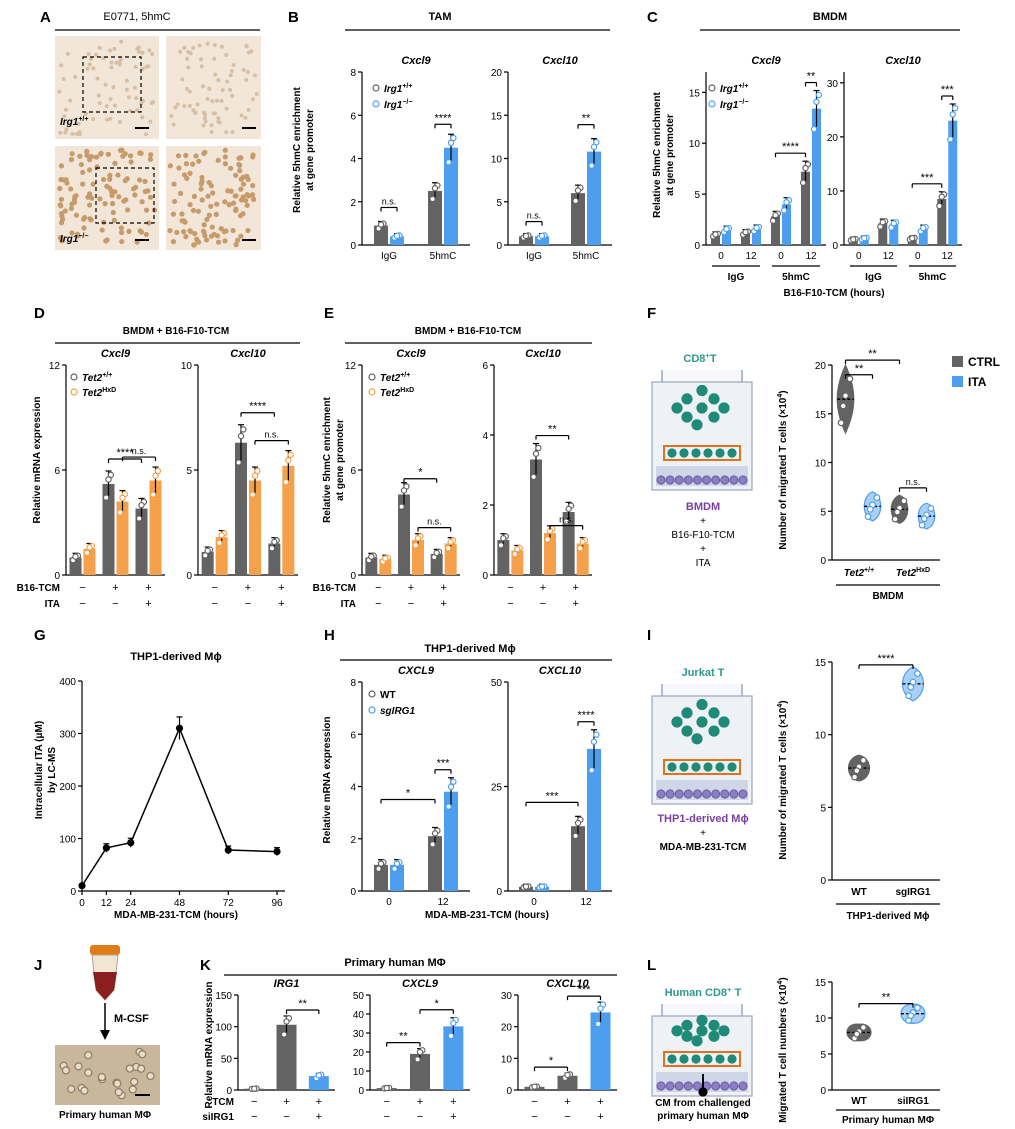 The height and width of the screenshot is (1129, 1015). I want to click on panel-D-cxcl9-row-label: ITA, so click(52, 604).